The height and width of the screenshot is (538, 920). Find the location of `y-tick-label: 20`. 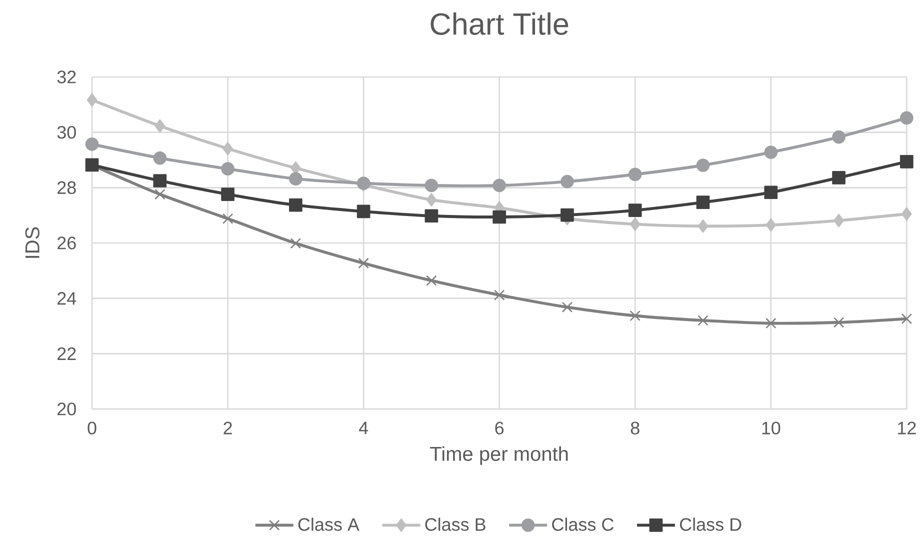

y-tick-label: 20 is located at coordinates (67, 409).